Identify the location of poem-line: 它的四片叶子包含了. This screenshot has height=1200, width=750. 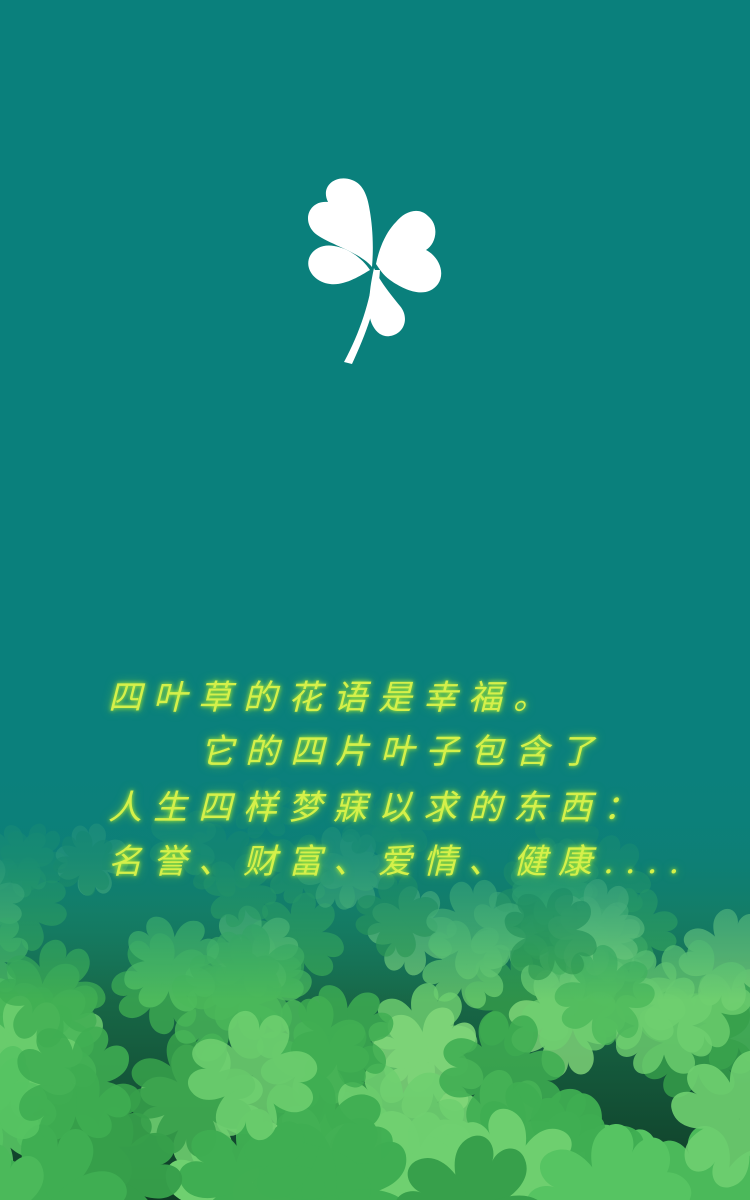
(402, 752).